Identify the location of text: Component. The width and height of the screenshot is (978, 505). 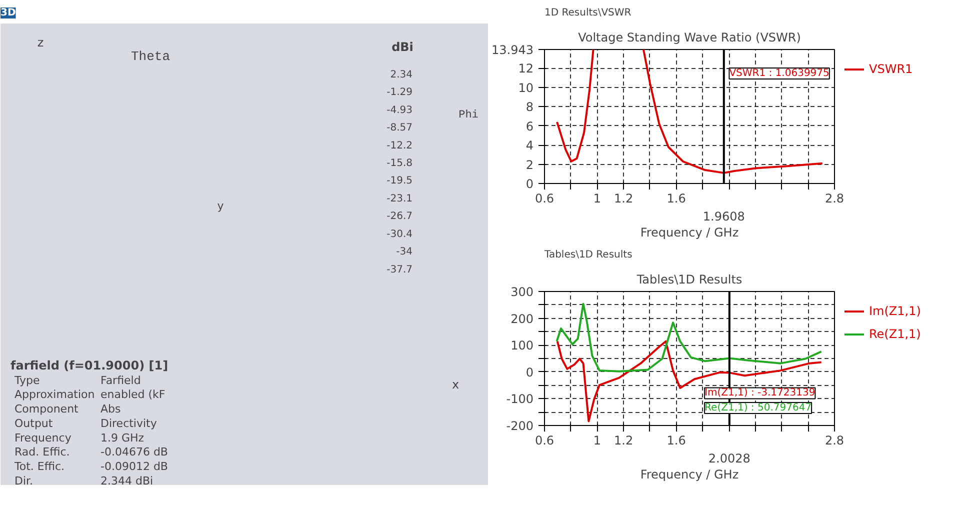
(47, 409).